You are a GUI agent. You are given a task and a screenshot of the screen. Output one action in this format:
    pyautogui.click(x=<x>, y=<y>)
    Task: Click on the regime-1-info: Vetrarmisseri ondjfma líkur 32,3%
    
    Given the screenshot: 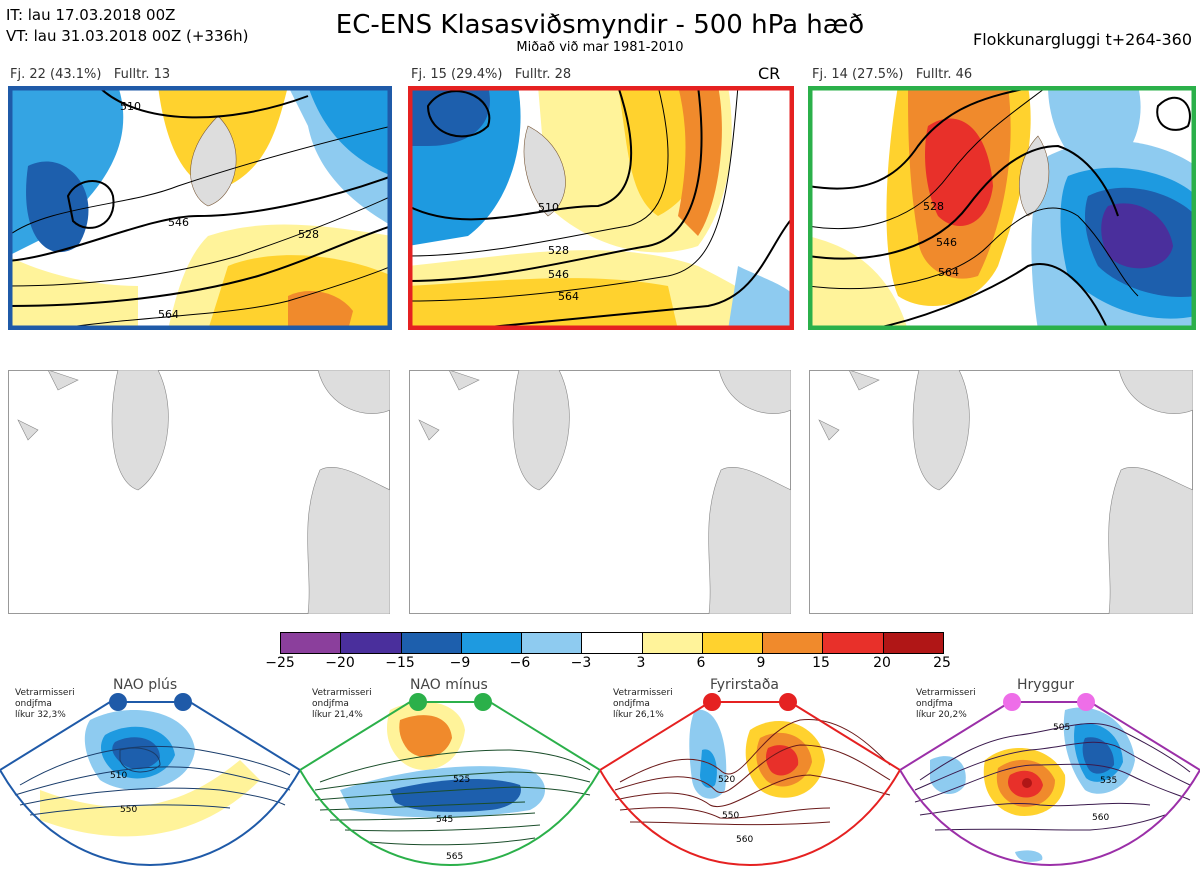 What is the action you would take?
    pyautogui.click(x=45, y=704)
    